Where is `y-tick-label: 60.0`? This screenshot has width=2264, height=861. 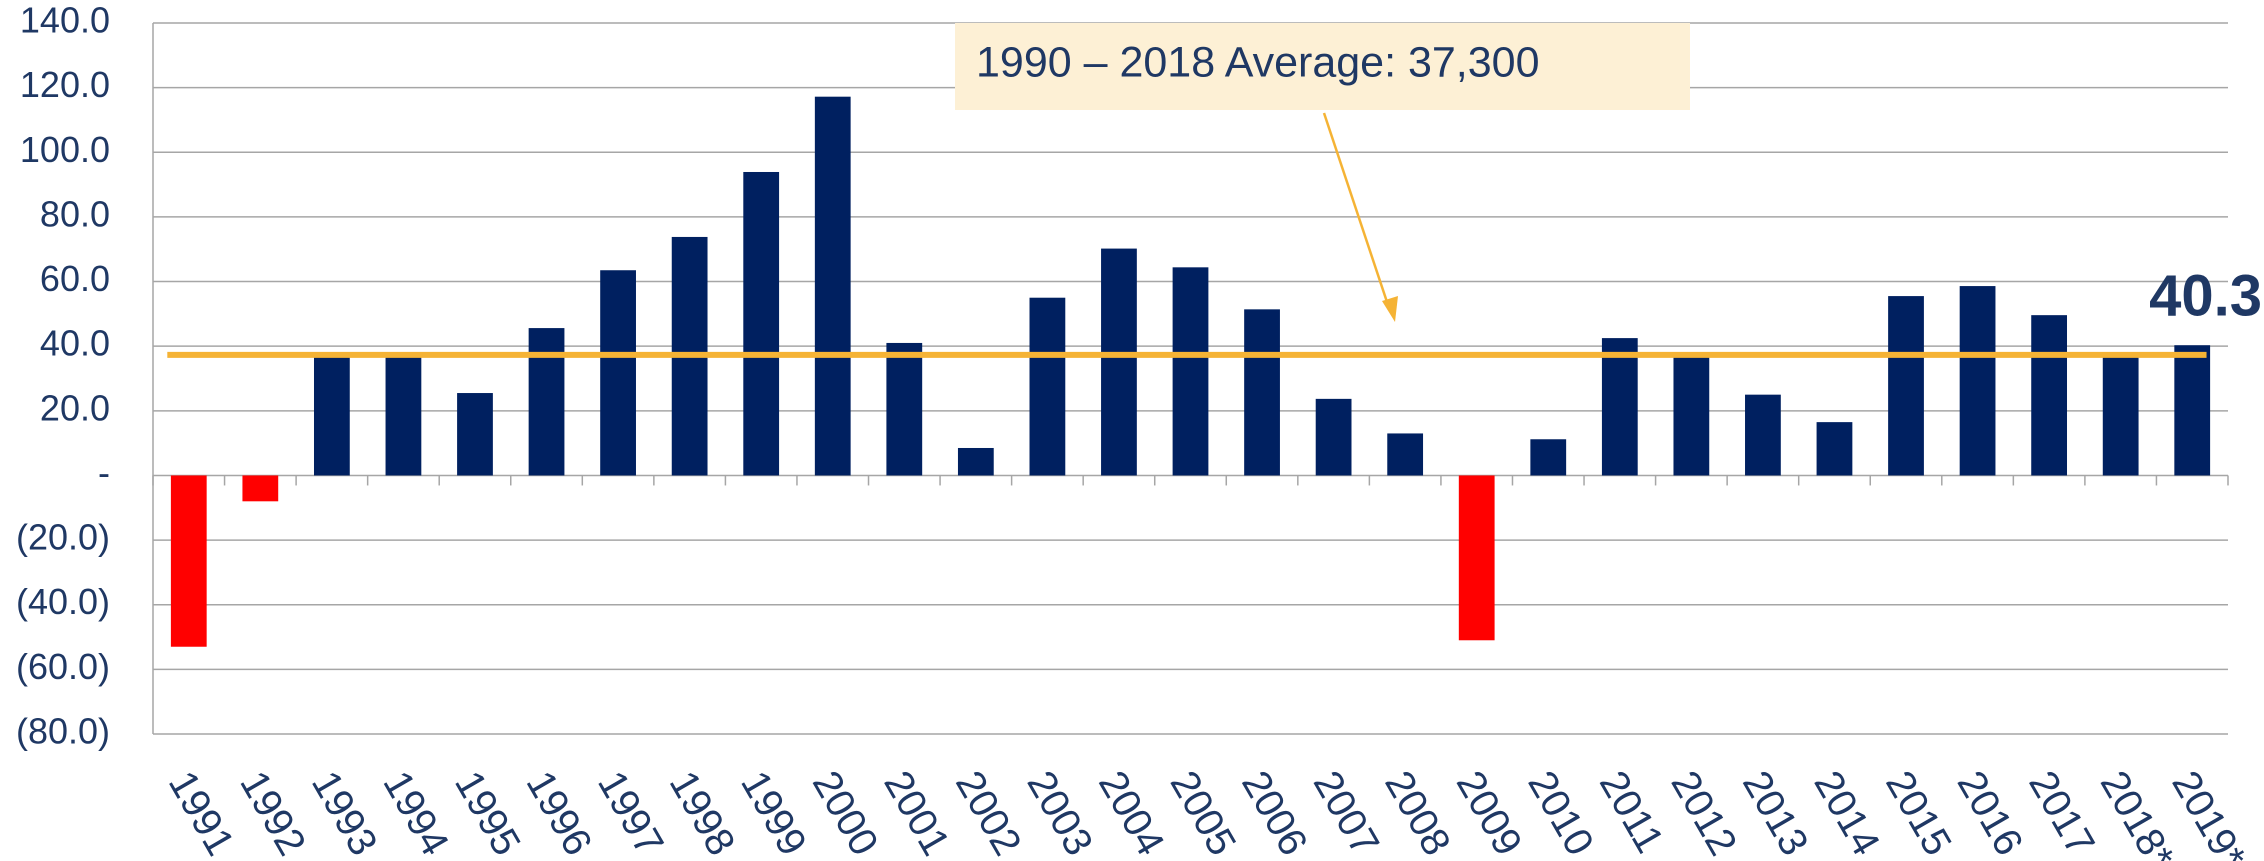
y-tick-label: 60.0 is located at coordinates (75, 278).